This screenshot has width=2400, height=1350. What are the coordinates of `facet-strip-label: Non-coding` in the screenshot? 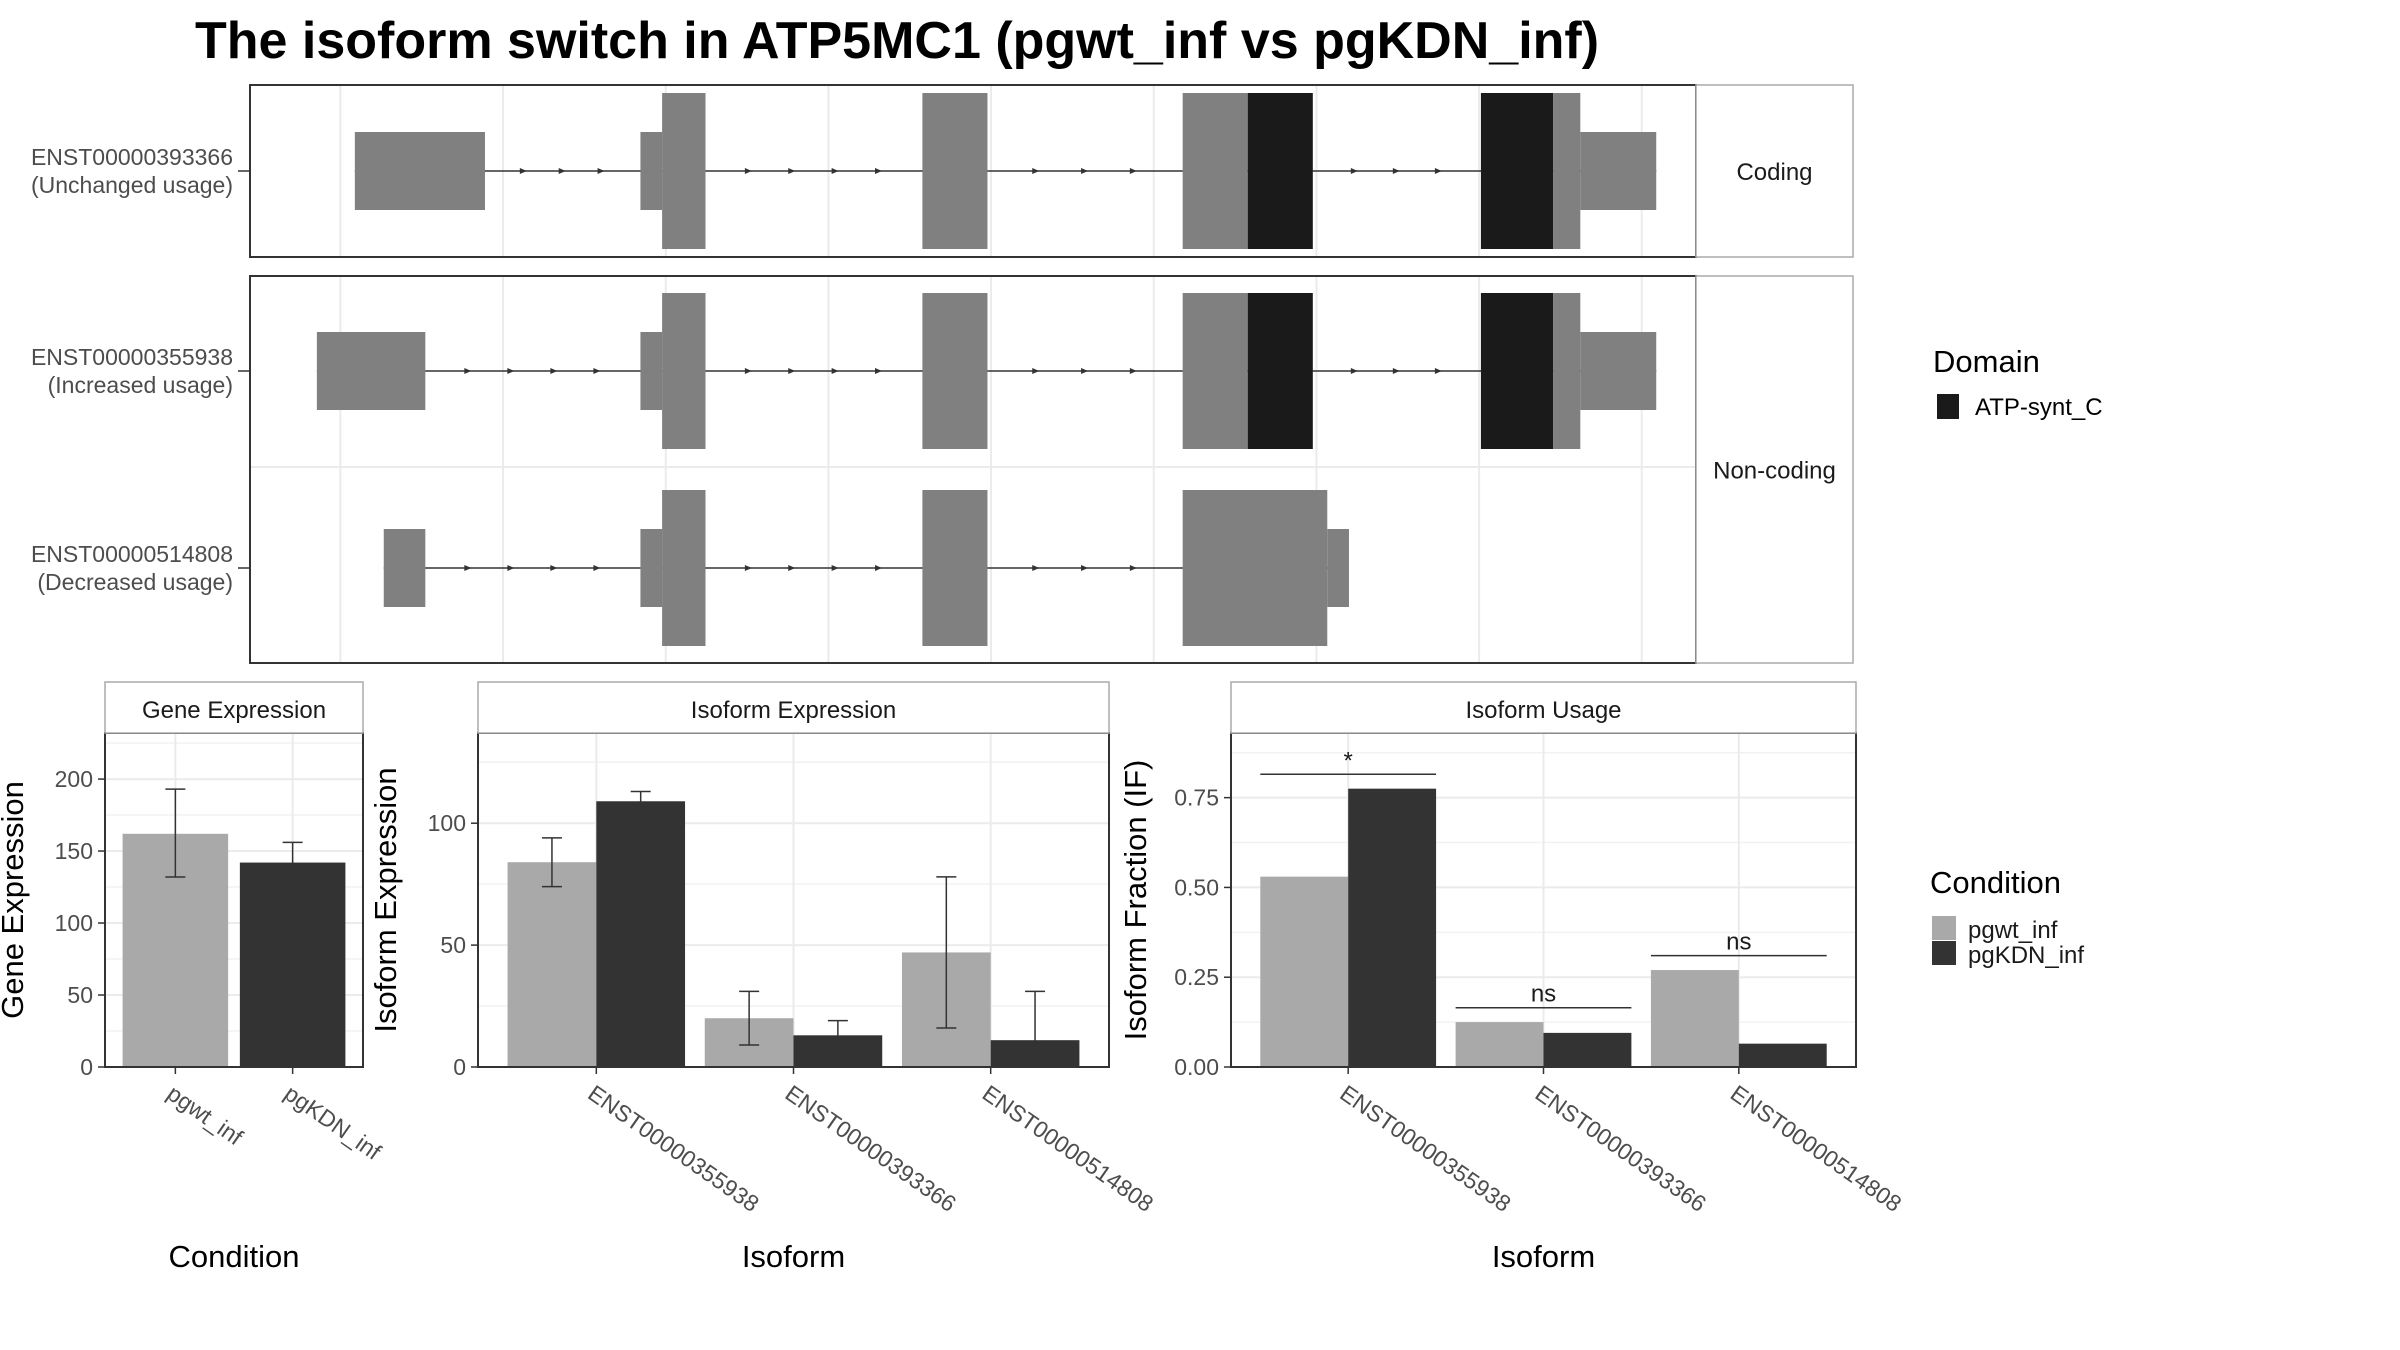 It's located at (1774, 471).